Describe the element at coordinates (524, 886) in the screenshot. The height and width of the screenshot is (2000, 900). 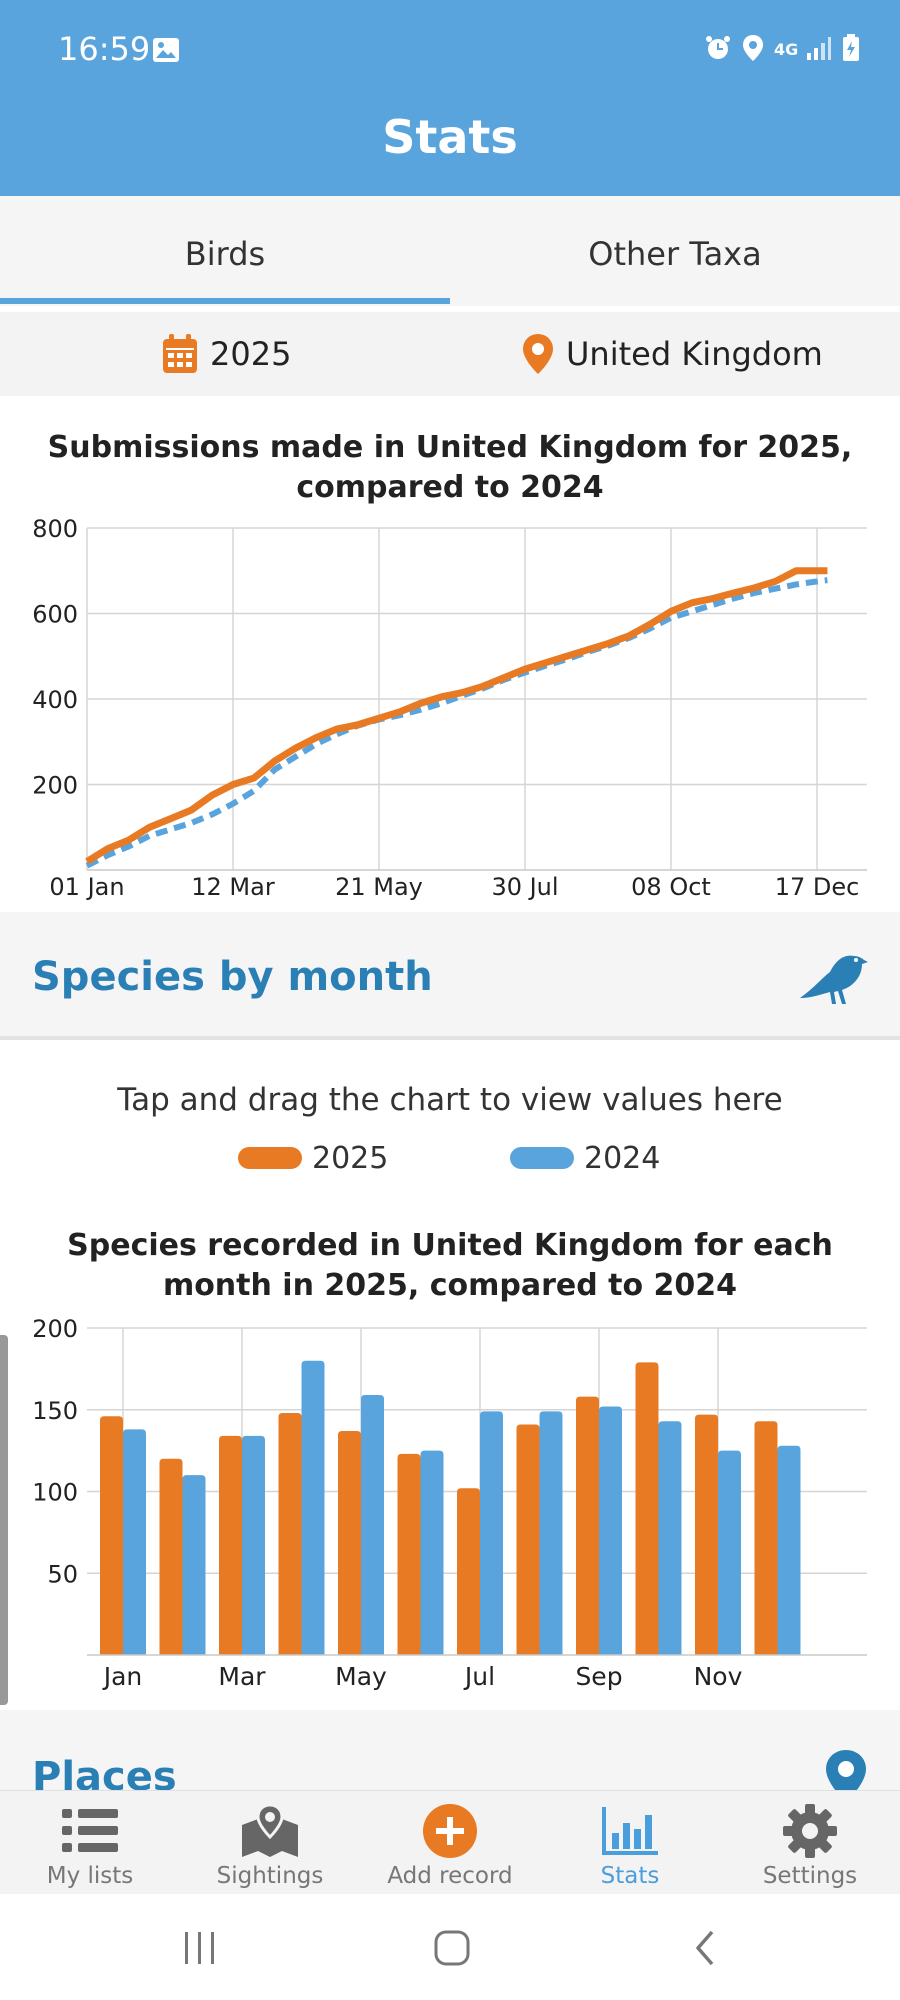
I see `x-tick-label: 30 Jul` at that location.